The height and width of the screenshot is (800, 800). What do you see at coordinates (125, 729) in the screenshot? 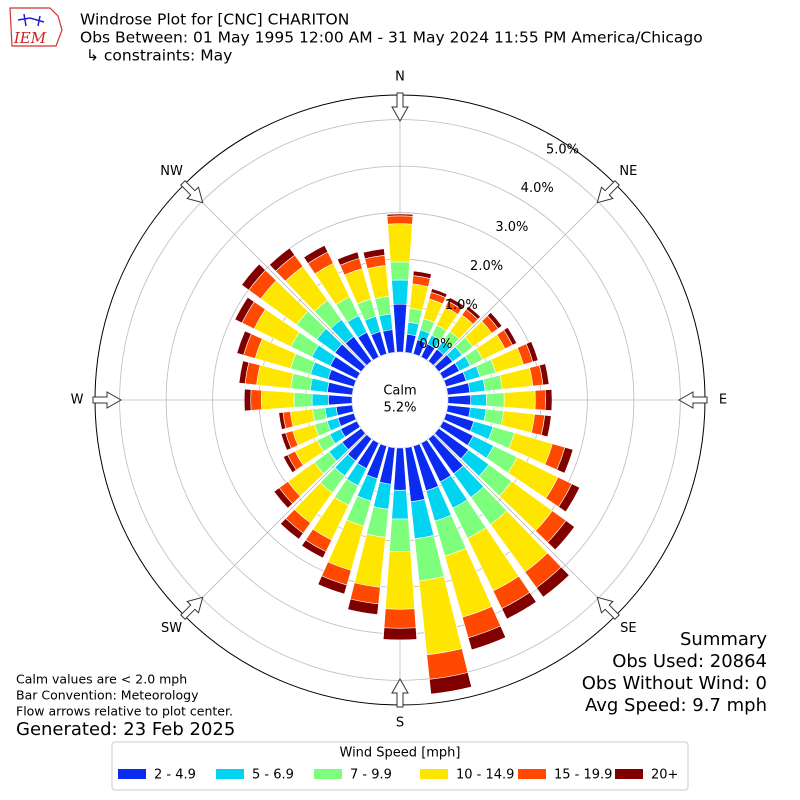
I see `generated: Generated: 23 Feb 2025` at bounding box center [125, 729].